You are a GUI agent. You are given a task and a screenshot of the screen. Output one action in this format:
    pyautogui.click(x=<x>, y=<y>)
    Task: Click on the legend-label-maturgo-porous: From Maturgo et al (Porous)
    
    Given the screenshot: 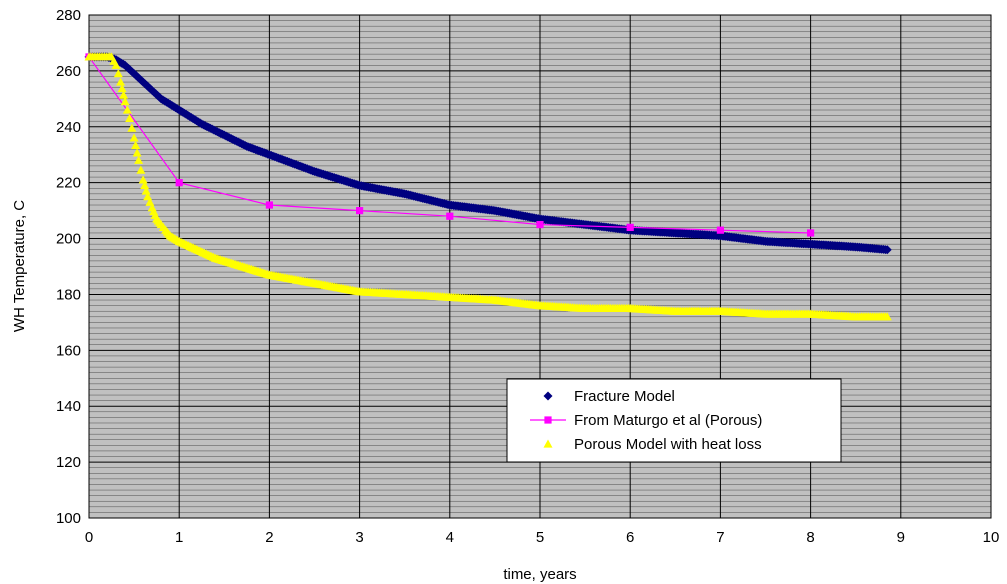 What is the action you would take?
    pyautogui.click(x=668, y=420)
    